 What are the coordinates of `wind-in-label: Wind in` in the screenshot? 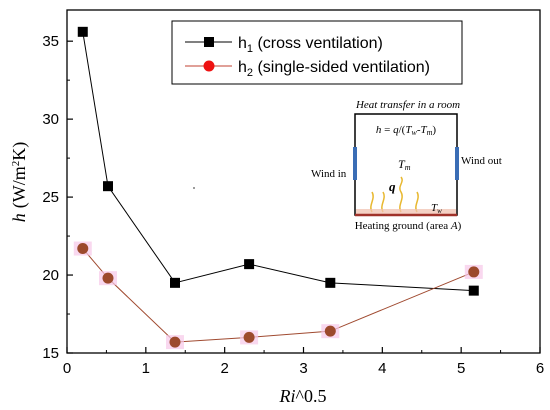 It's located at (329, 174).